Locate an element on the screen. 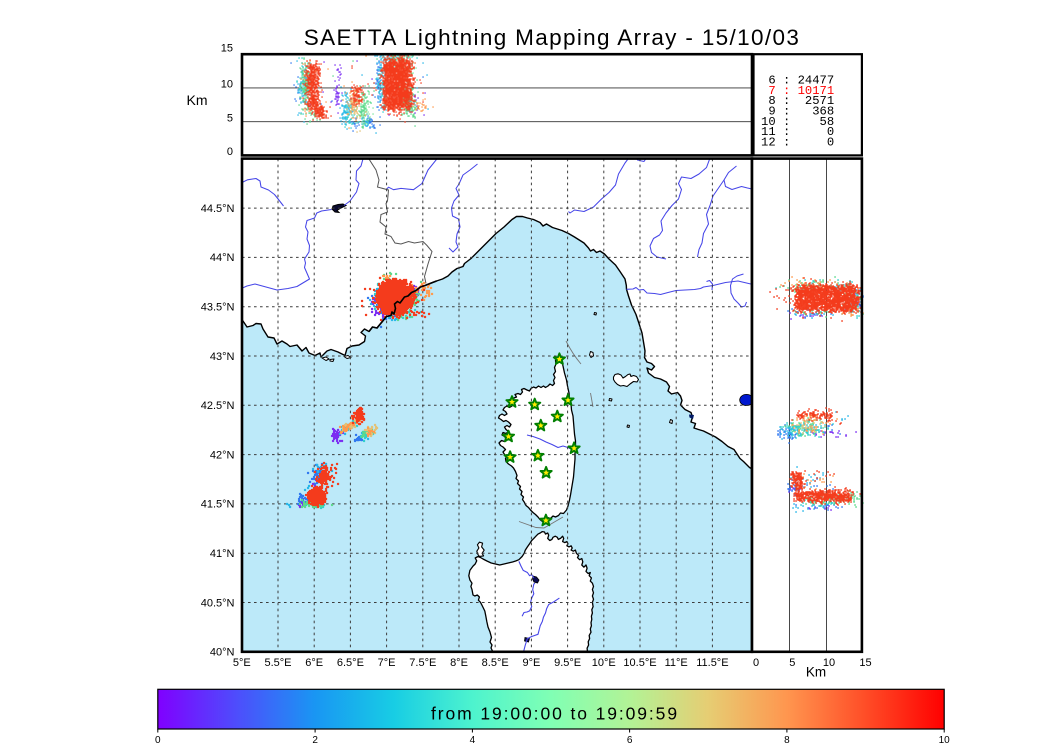 The height and width of the screenshot is (755, 1050). svg-text: 9°E is located at coordinates (531, 663).